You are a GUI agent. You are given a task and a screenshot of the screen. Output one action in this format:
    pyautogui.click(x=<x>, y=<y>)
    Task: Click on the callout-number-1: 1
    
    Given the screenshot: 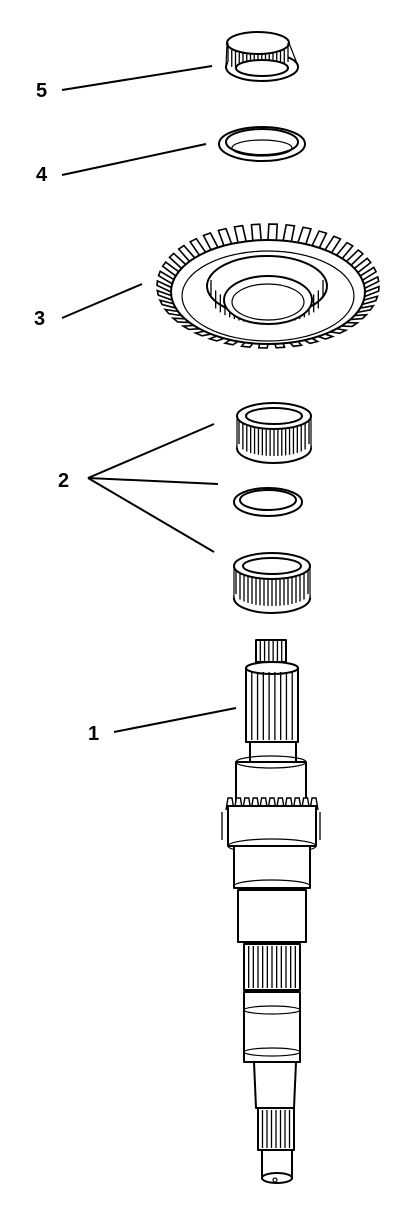 What is the action you would take?
    pyautogui.click(x=93, y=734)
    